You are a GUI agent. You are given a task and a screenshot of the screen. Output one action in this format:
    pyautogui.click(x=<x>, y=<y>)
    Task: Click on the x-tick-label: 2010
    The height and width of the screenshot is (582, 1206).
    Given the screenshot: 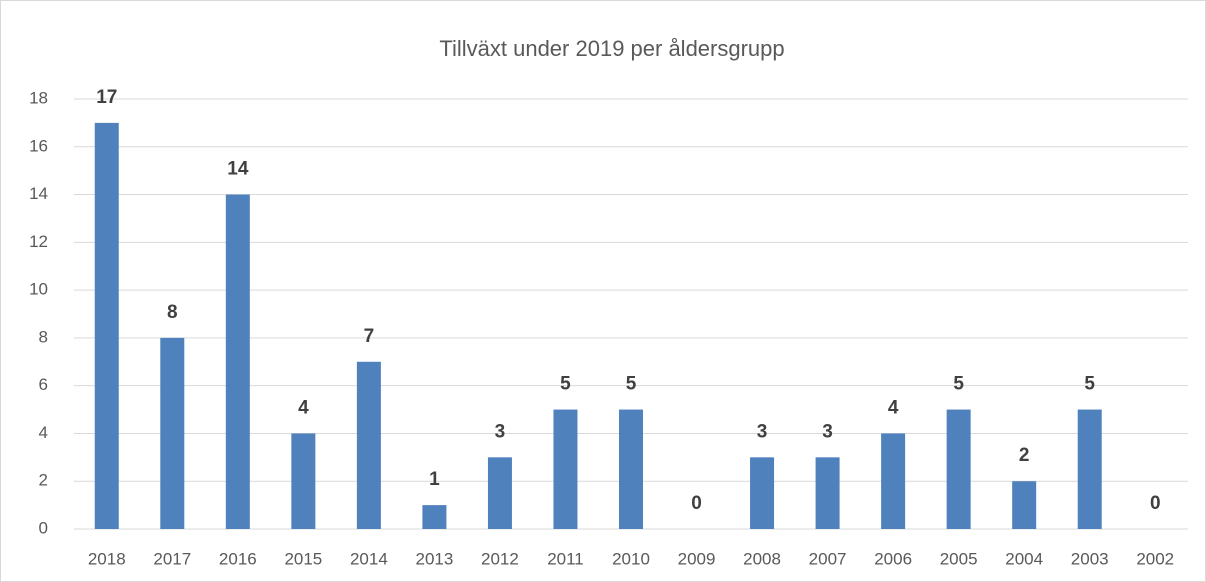 What is the action you would take?
    pyautogui.click(x=631, y=558)
    